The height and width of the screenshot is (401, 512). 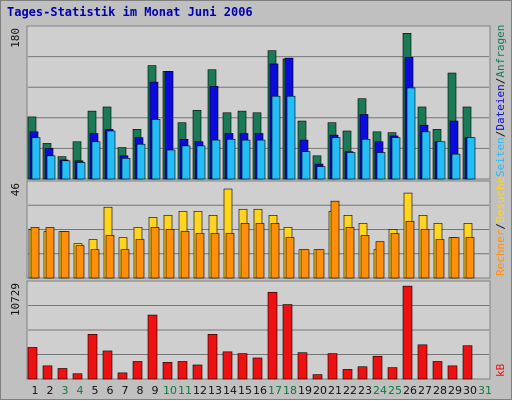 I want to click on legend-entry: Besuche, so click(x=500, y=200).